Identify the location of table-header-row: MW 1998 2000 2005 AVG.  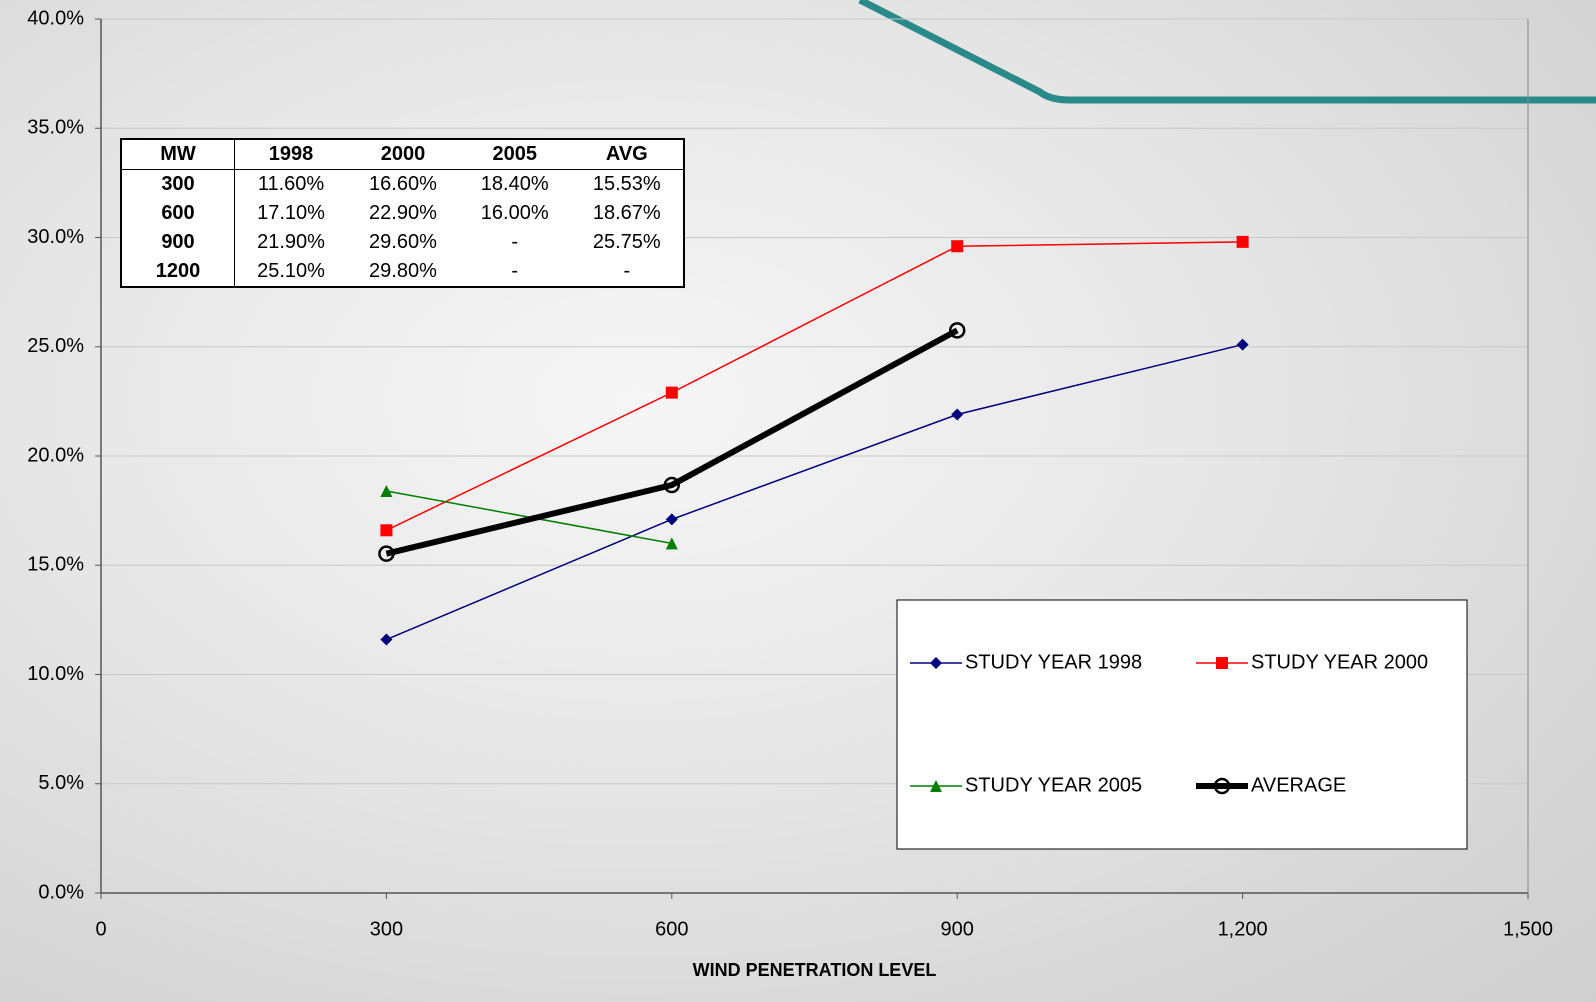
(402, 154).